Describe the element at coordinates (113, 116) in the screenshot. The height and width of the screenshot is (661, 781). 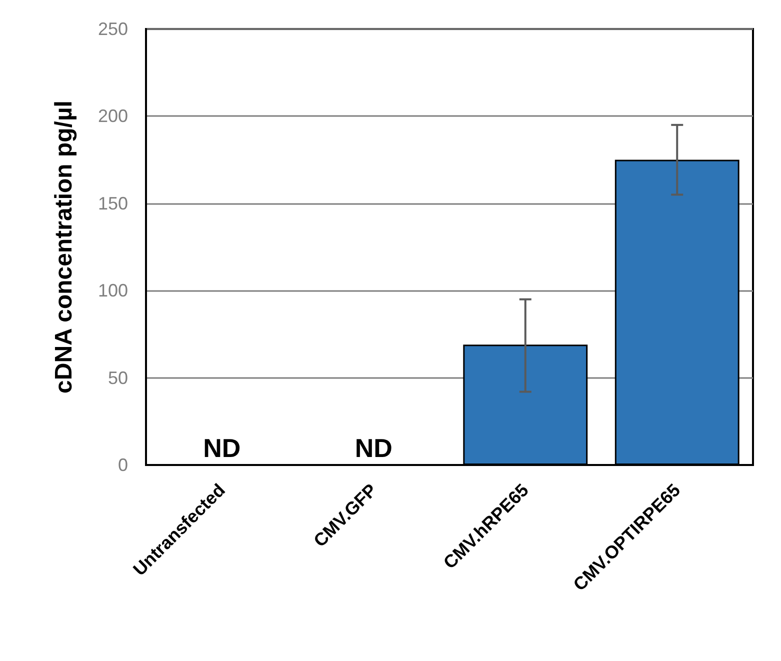
I see `y-tick-label: 200` at that location.